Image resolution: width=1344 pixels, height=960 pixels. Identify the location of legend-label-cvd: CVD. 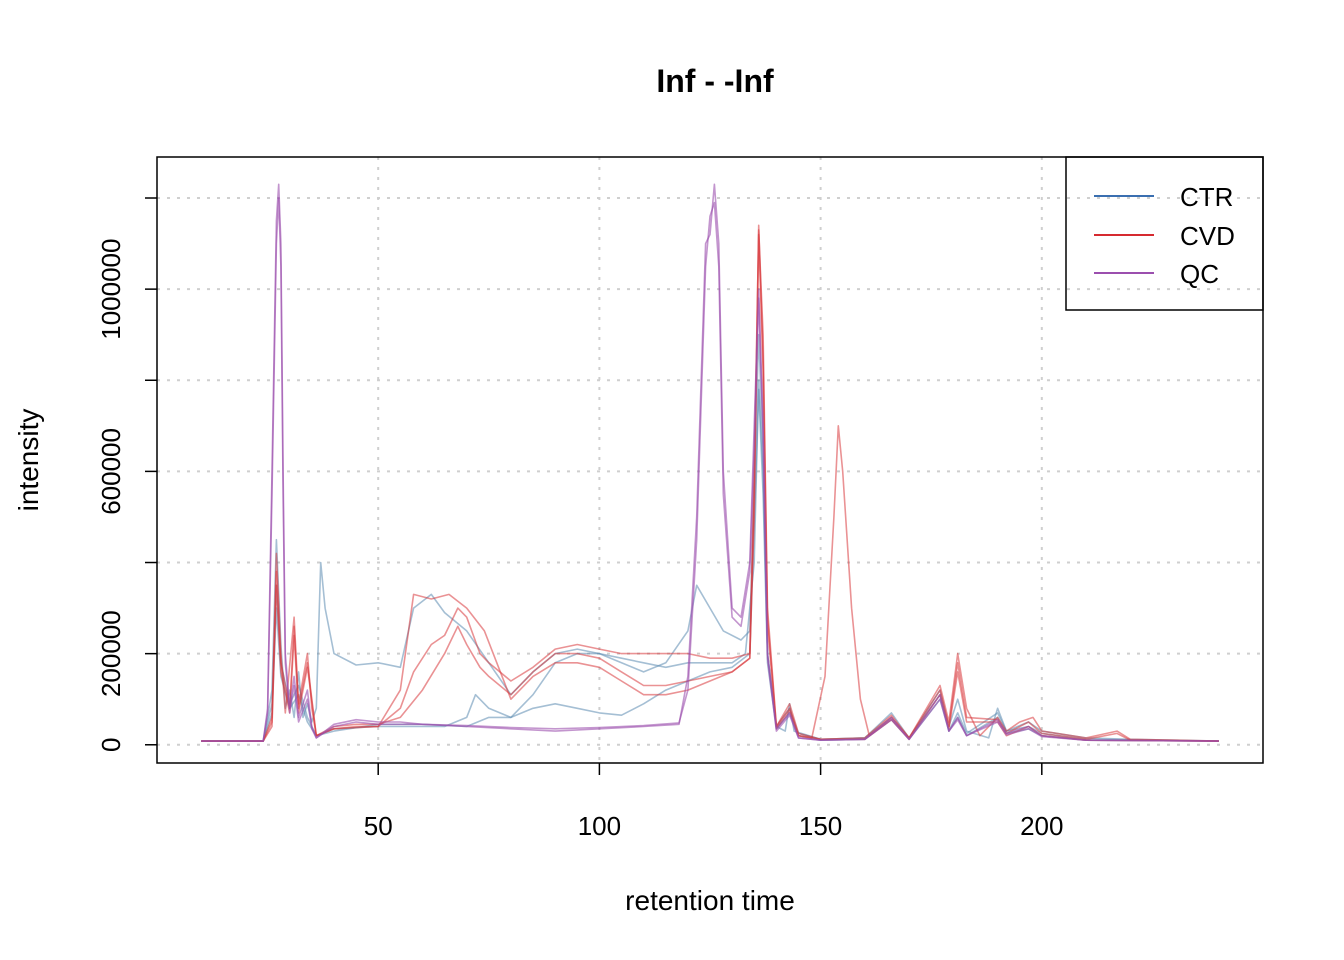
(1207, 236).